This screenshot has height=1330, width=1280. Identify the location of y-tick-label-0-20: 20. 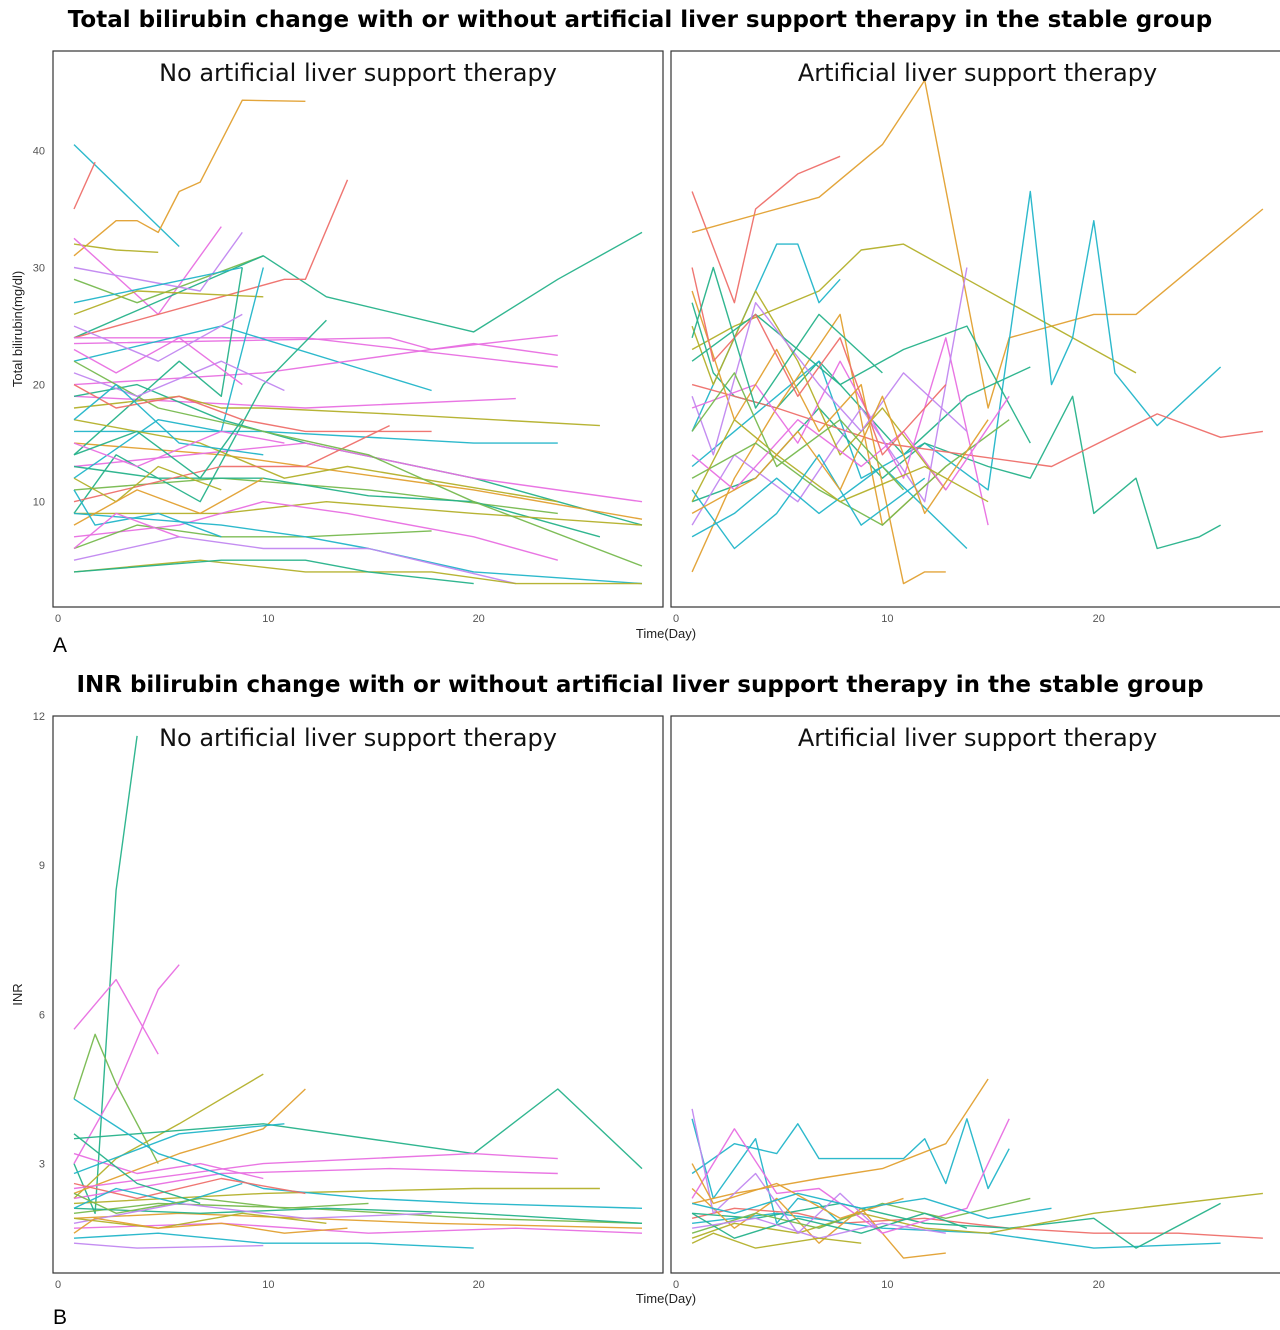
(39, 386).